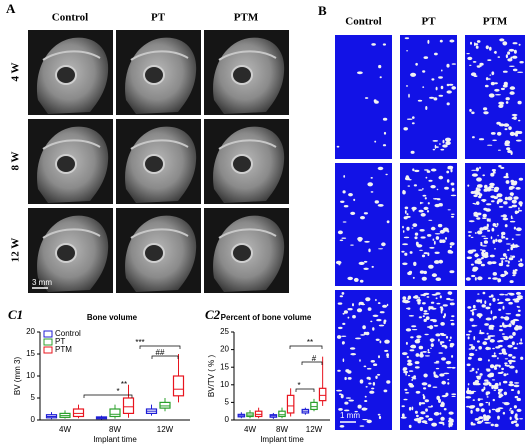 The width and height of the screenshot is (531, 445). Describe the element at coordinates (312, 363) in the screenshot. I see `significance-bracket` at that location.